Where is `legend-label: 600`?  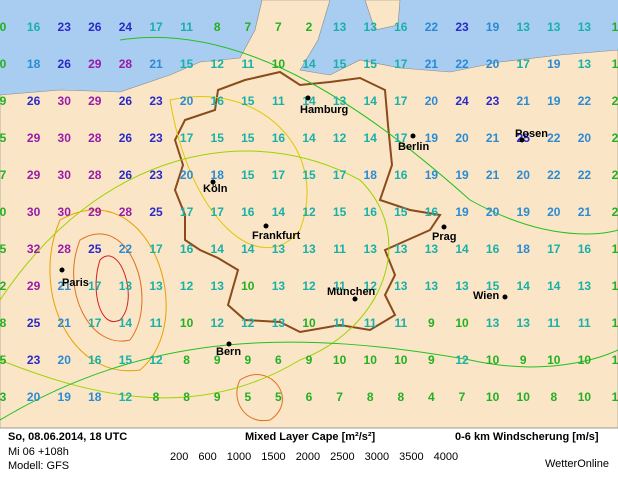 legend-label: 600 is located at coordinates (207, 457).